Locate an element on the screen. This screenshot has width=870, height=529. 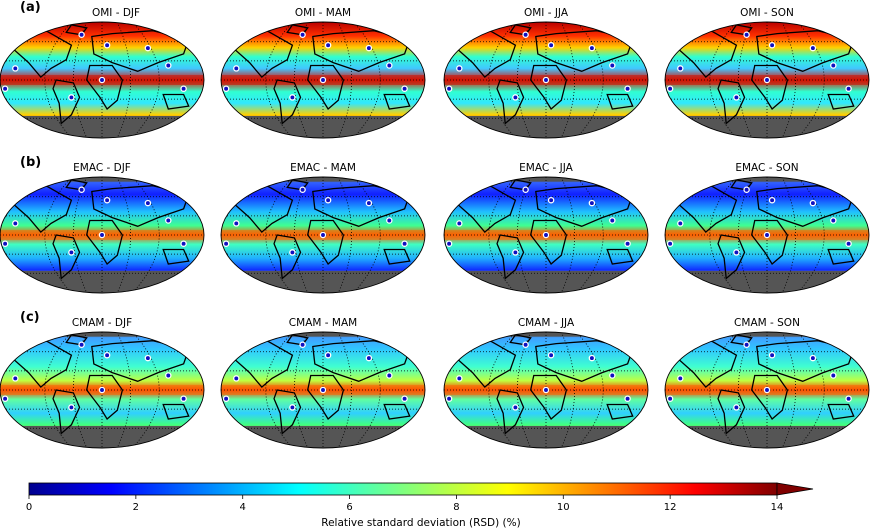
panel-title: OMI - JJA is located at coordinates (546, 13).